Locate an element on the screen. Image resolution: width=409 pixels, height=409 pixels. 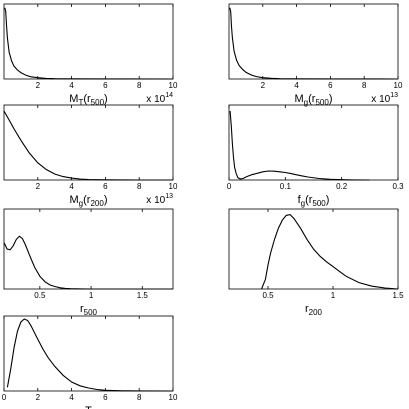
chart-panel-temp: 0 2 4 6 8 10 T is located at coordinates (90, 362).